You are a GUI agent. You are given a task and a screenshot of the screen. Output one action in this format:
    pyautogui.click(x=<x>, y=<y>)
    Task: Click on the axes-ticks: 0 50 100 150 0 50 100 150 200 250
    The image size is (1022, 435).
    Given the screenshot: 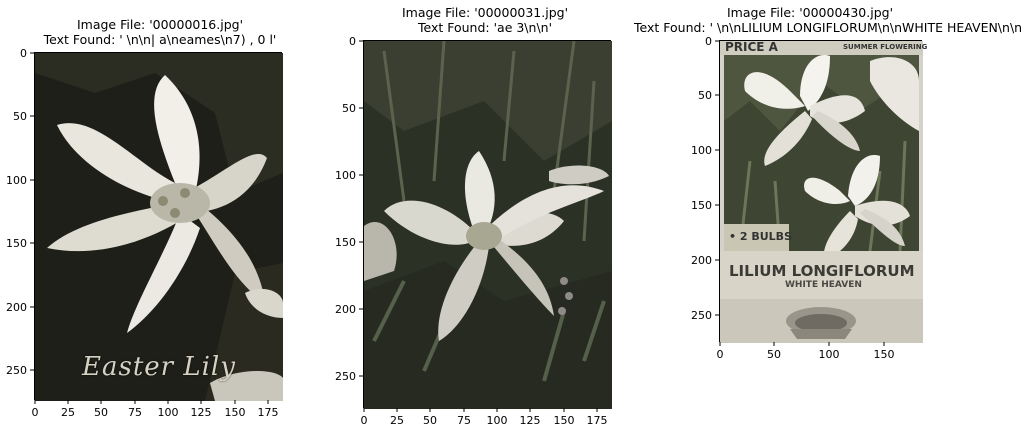 What is the action you would take?
    pyautogui.click(x=793, y=198)
    